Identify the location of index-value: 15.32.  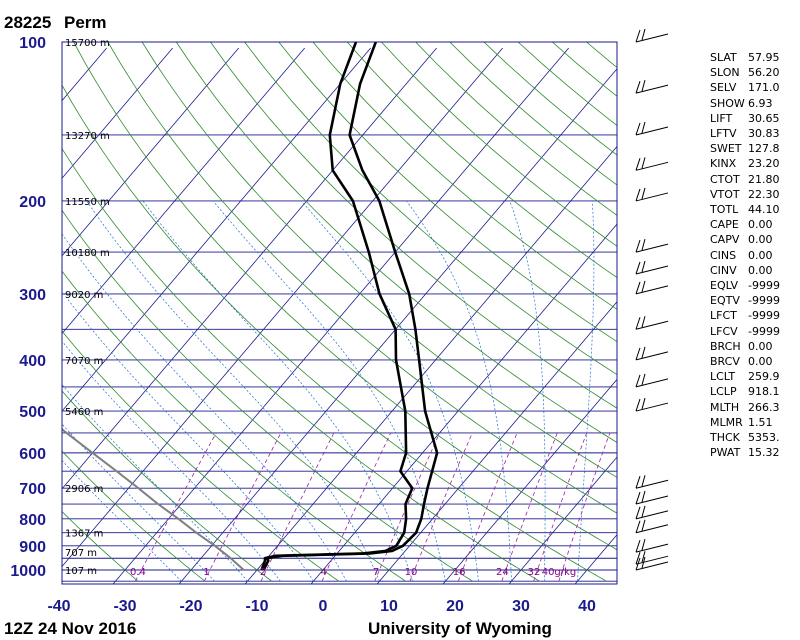
(764, 453).